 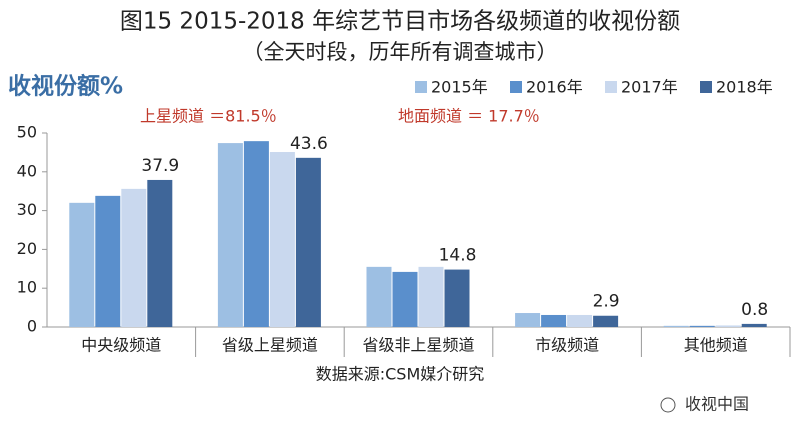 What do you see at coordinates (121, 345) in the screenshot?
I see `x-tick-label: 中央级频道` at bounding box center [121, 345].